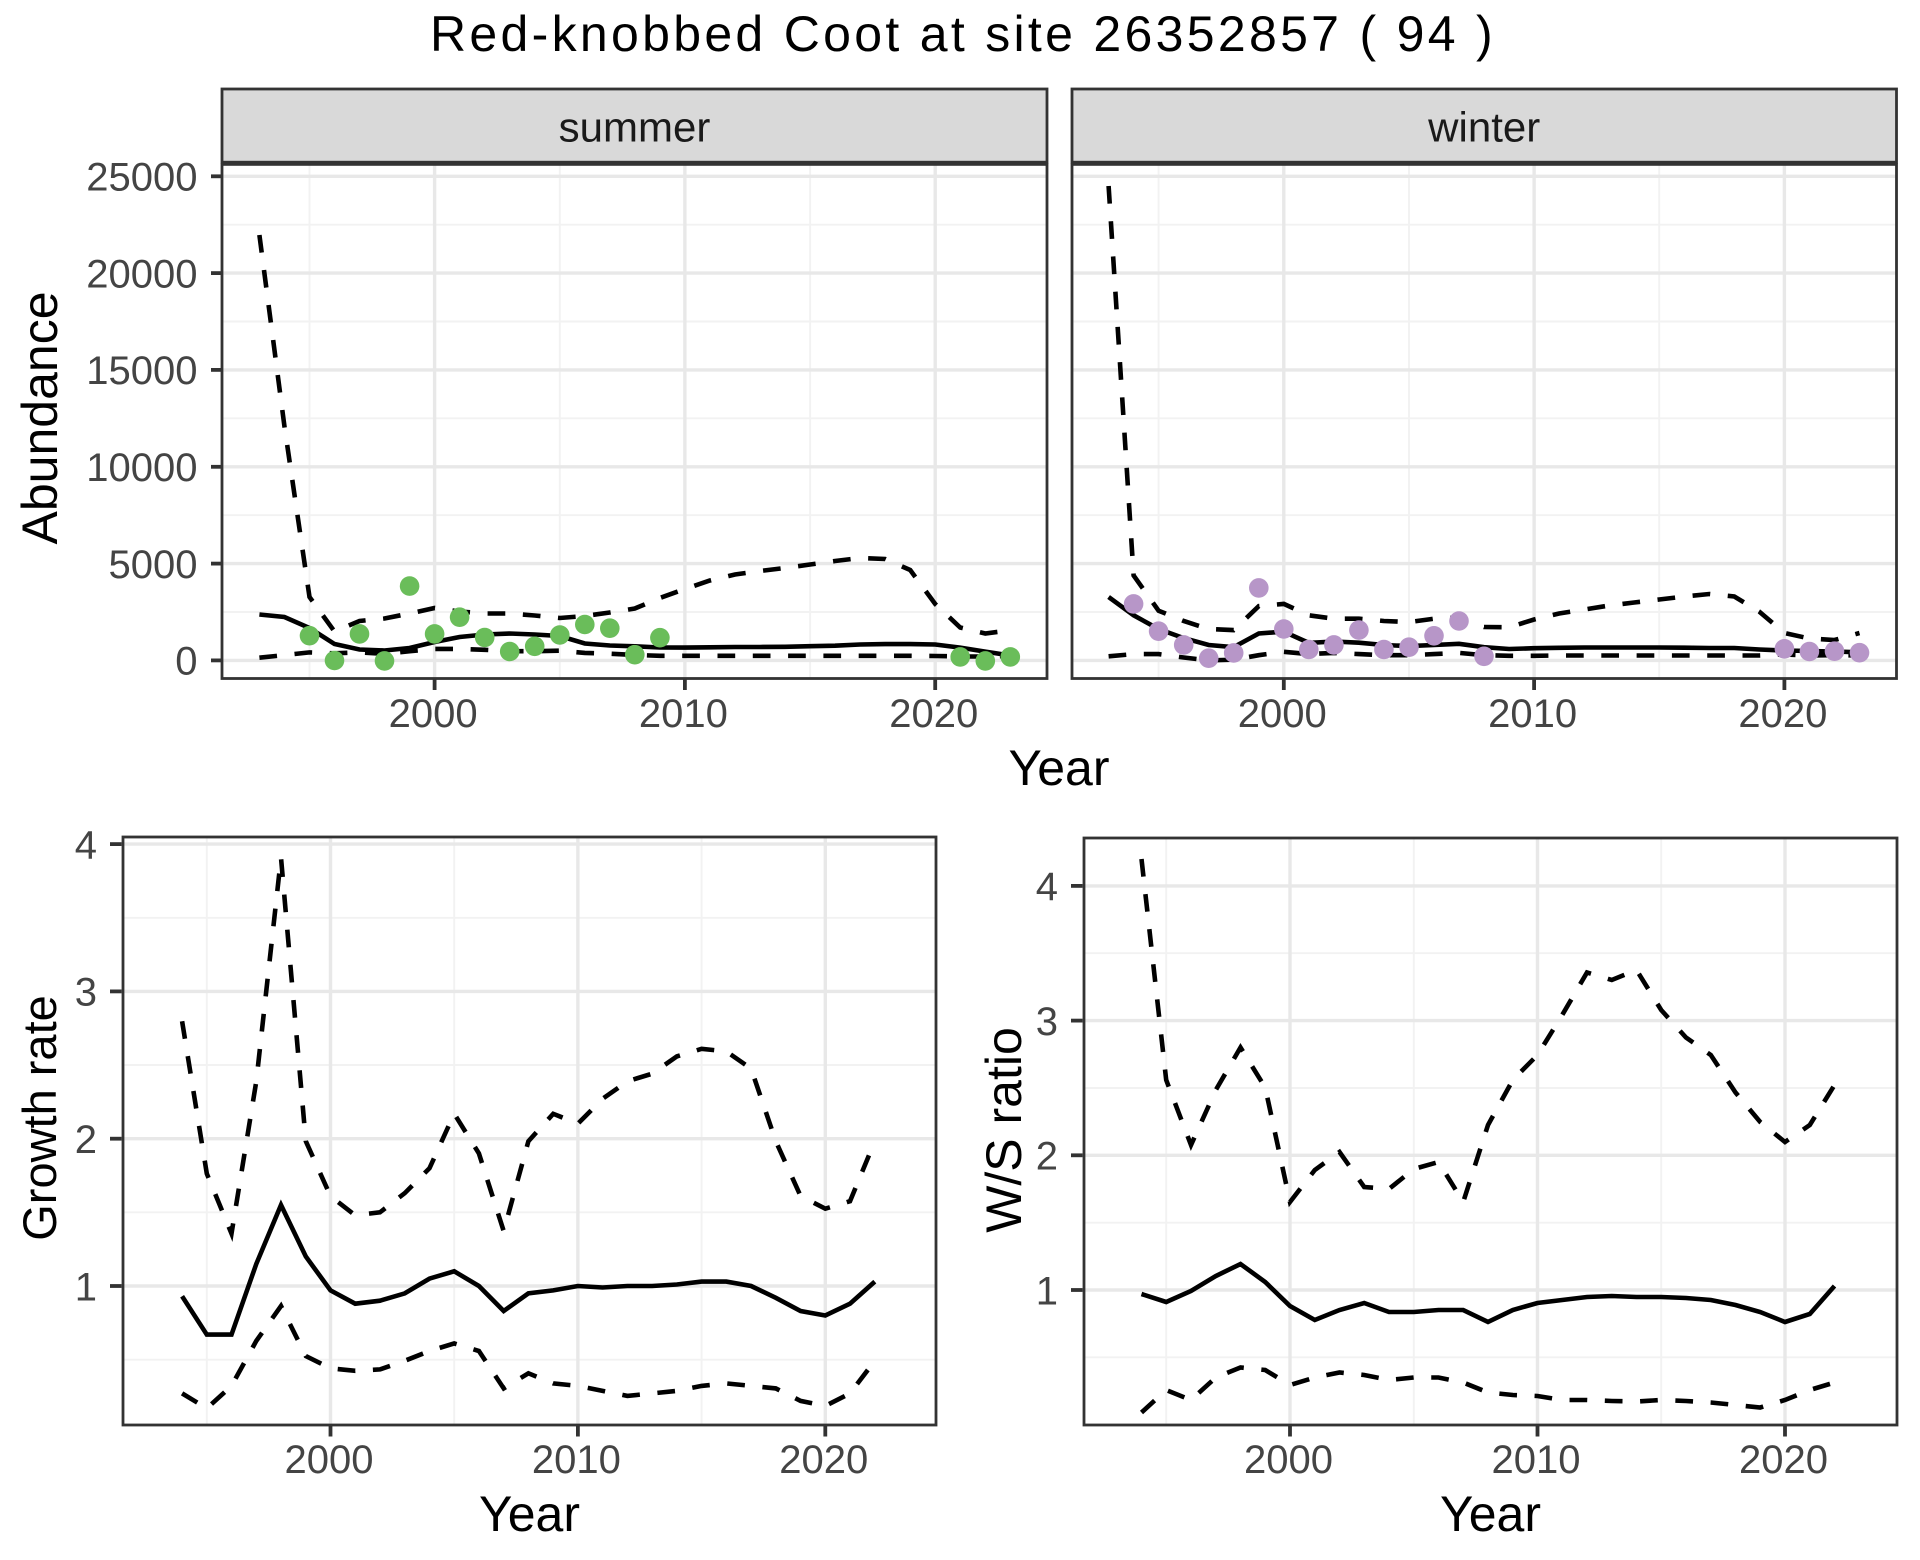  Describe the element at coordinates (141, 274) in the screenshot. I see `svg-text: 20000` at that location.